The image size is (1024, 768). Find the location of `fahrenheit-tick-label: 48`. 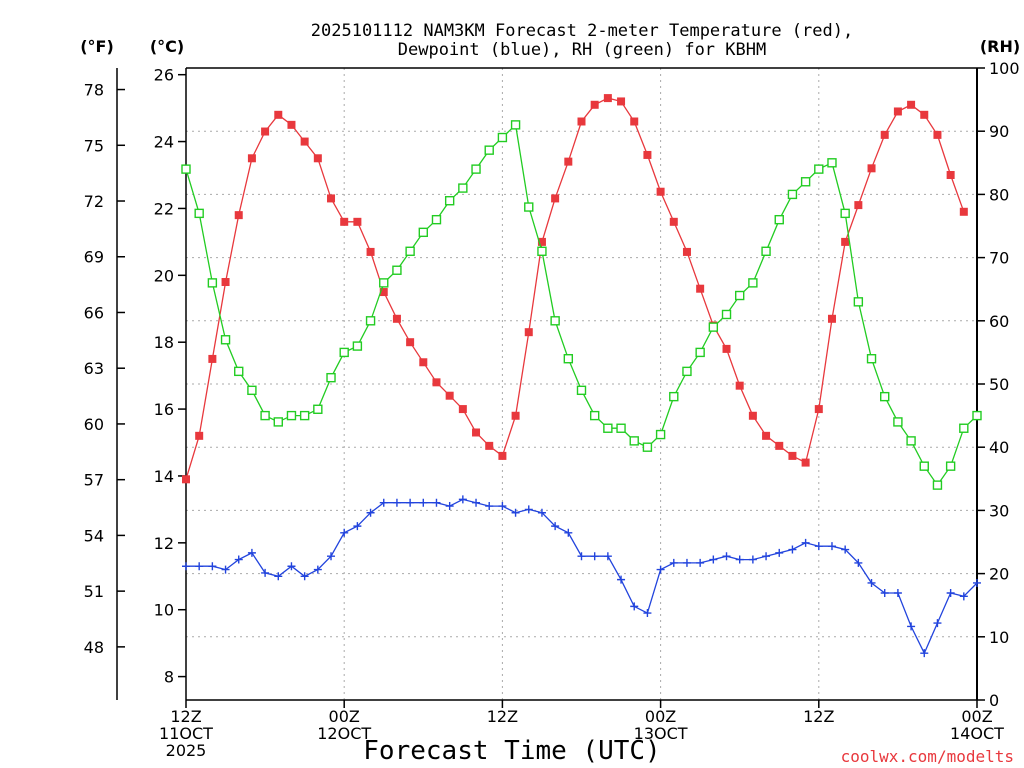

fahrenheit-tick-label: 48 is located at coordinates (94, 647).